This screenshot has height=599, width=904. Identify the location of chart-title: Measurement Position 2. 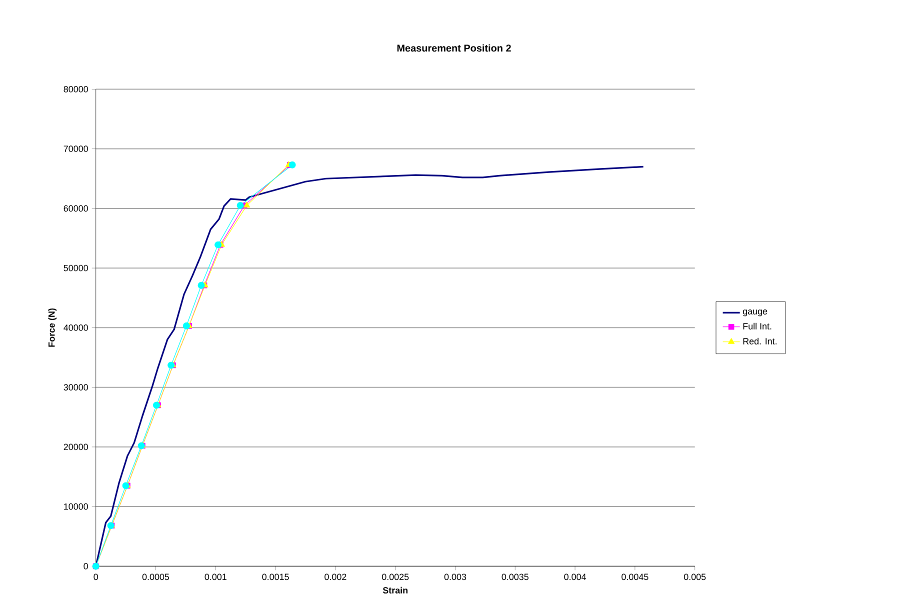
(454, 48).